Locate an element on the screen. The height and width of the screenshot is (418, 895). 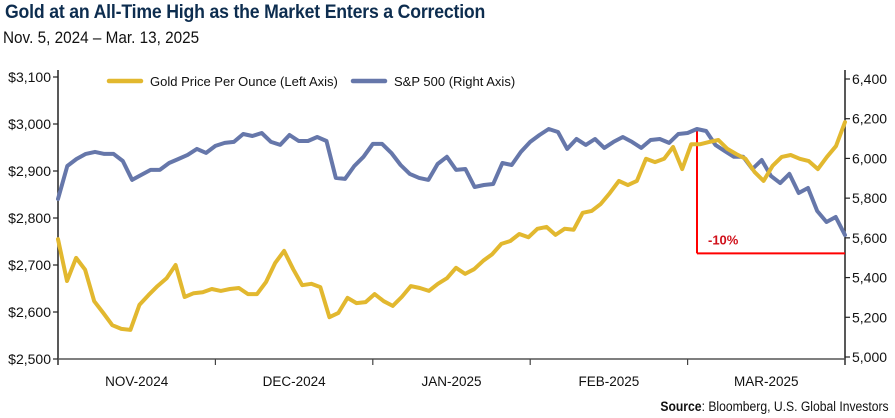
x-axis: NOV-2024 DEC-2024 JAN-2025 FEB-2025 MAR-2025 is located at coordinates (451, 373).